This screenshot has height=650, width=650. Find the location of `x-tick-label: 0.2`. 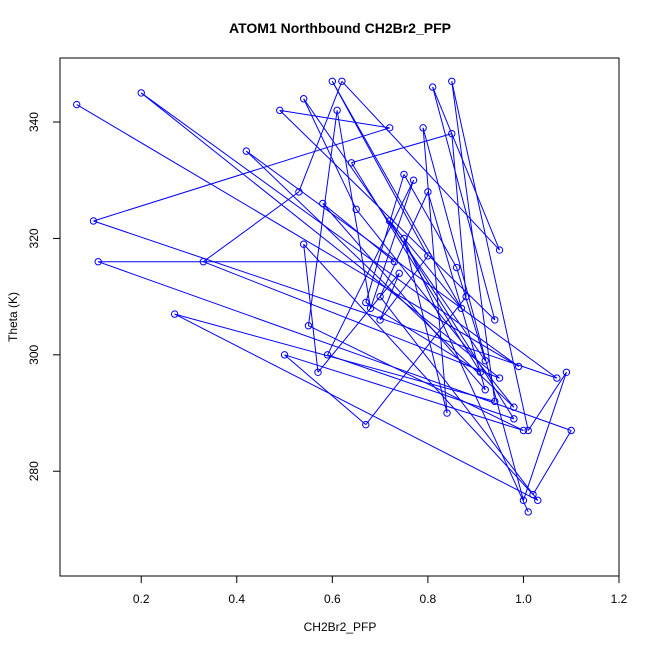

x-tick-label: 0.2 is located at coordinates (141, 599).